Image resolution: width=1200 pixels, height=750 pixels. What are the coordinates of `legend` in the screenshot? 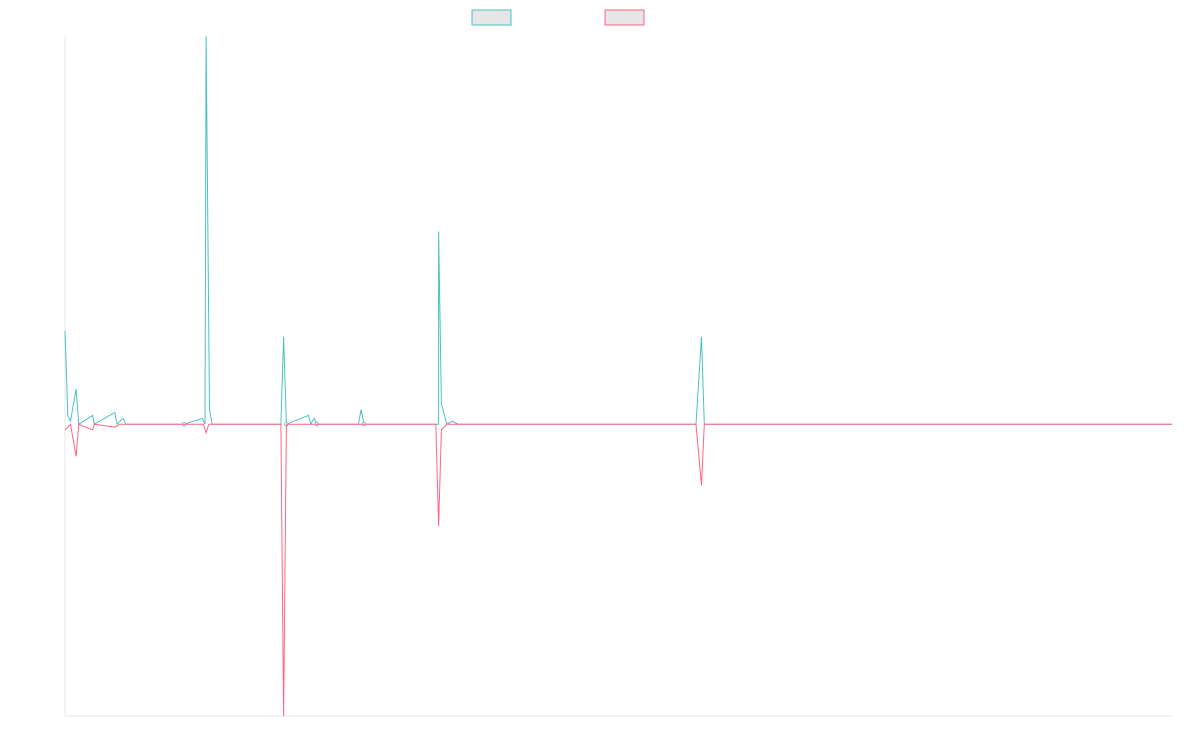 It's located at (558, 17).